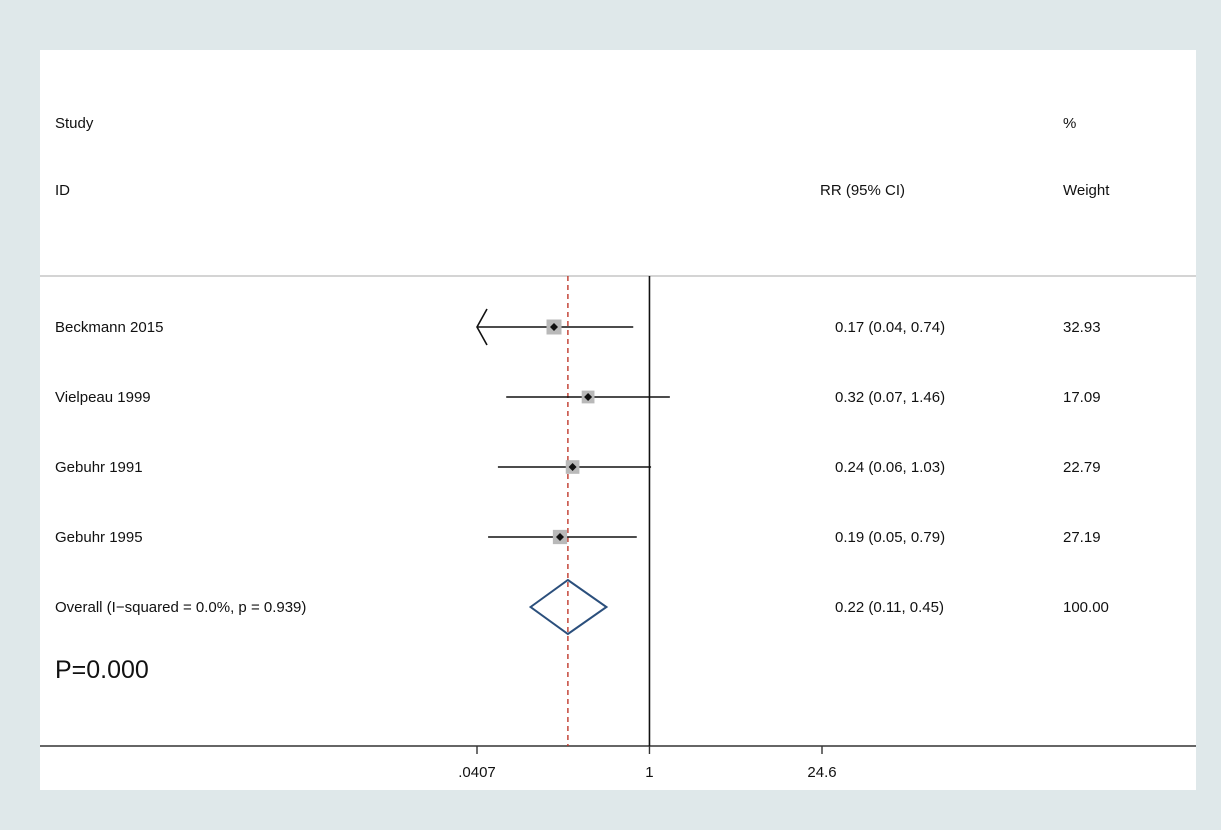  Describe the element at coordinates (62, 190) in the screenshot. I see `header-id: ID` at that location.